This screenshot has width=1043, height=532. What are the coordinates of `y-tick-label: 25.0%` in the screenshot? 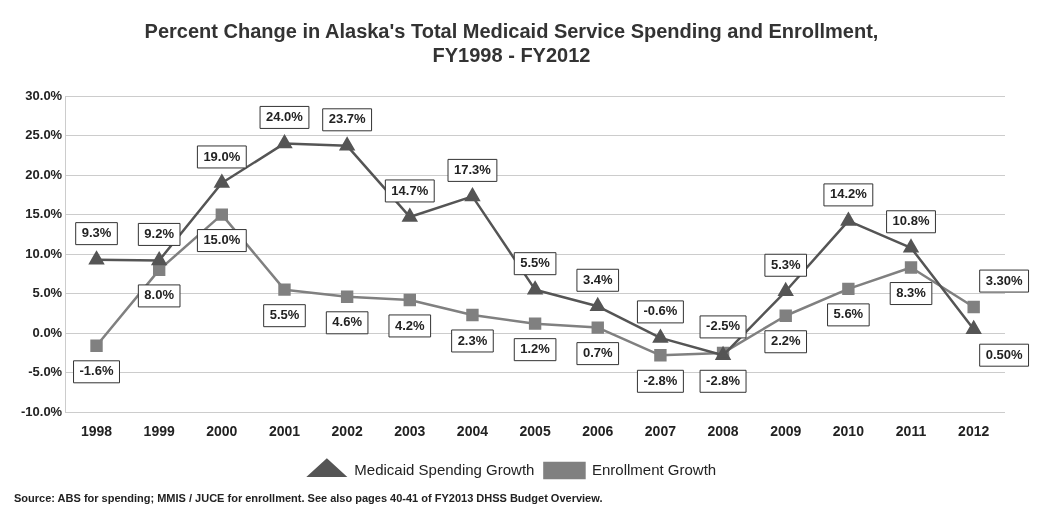 It's located at (44, 135).